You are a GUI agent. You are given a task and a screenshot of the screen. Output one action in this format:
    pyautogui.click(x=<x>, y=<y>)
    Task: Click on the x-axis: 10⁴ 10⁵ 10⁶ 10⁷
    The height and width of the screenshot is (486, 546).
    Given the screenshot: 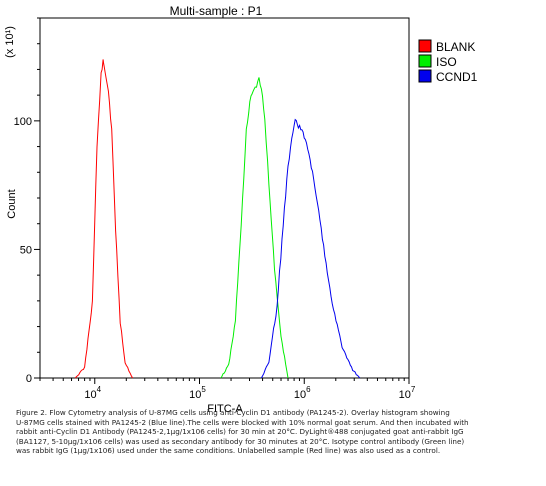 What is the action you would take?
    pyautogui.click(x=227, y=389)
    